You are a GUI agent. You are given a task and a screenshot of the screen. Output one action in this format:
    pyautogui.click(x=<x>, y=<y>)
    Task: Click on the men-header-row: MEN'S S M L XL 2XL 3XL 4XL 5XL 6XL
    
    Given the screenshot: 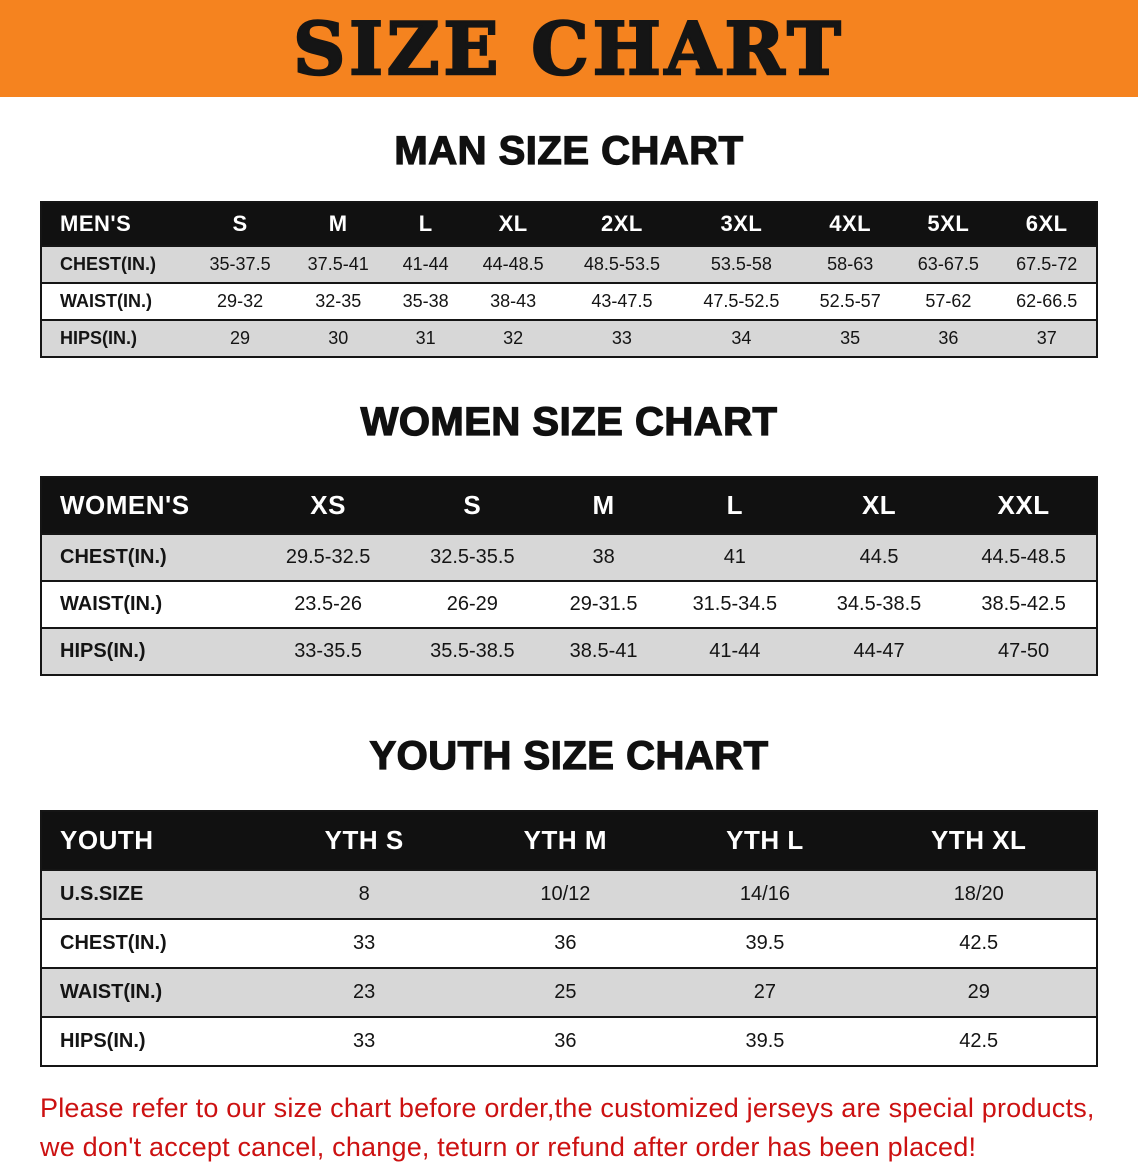 What is the action you would take?
    pyautogui.click(x=569, y=224)
    